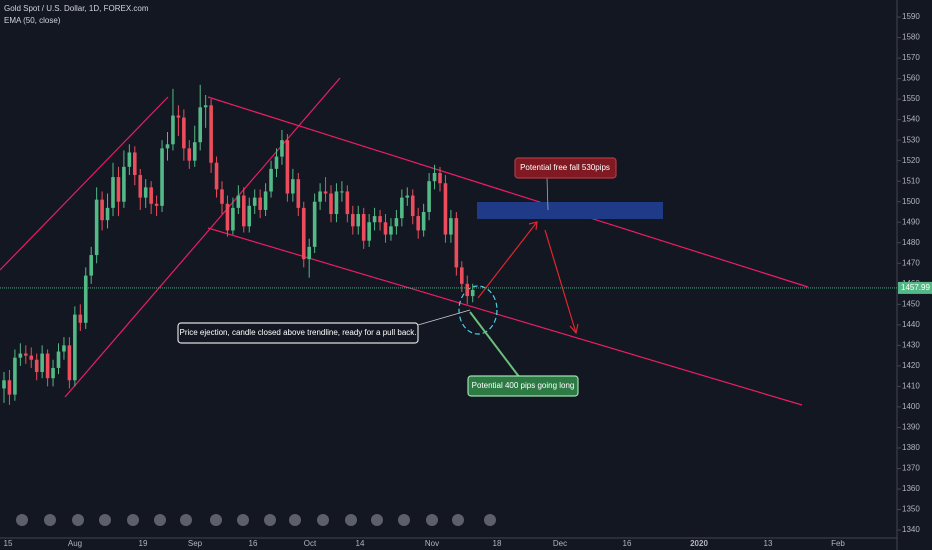  Describe the element at coordinates (911, 139) in the screenshot. I see `y-tick-label: 1530` at that location.